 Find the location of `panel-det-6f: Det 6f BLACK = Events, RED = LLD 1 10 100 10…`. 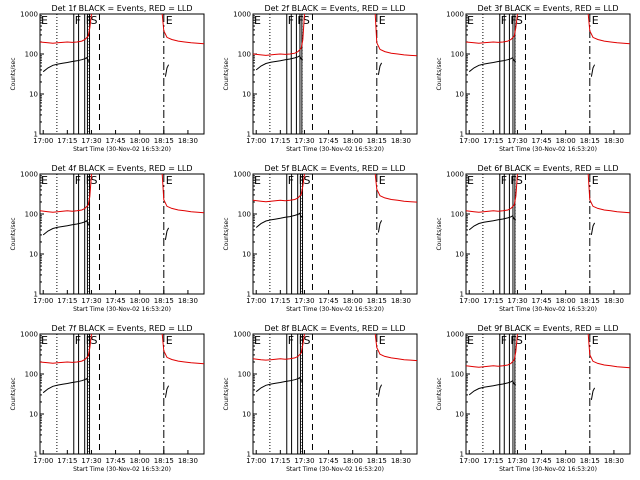

panel-det-6f: Det 6f BLACK = Events, RED = LLD 1 10 100 10… is located at coordinates (533, 238).